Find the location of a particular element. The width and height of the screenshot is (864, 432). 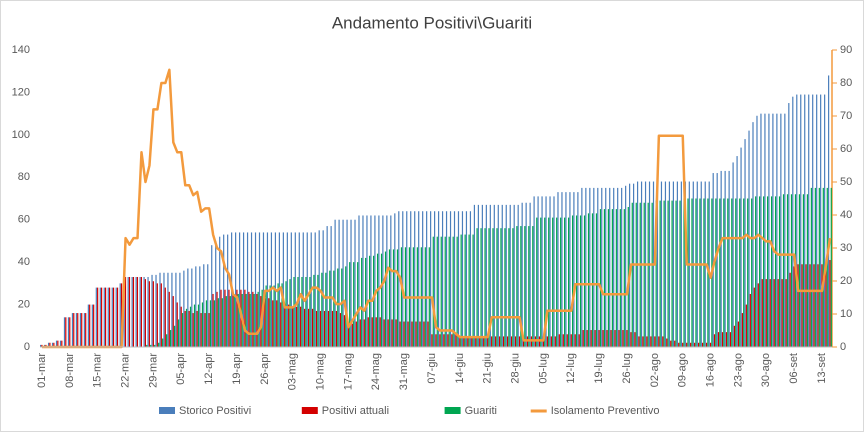

x-tick-label: 17-mag is located at coordinates (348, 371).